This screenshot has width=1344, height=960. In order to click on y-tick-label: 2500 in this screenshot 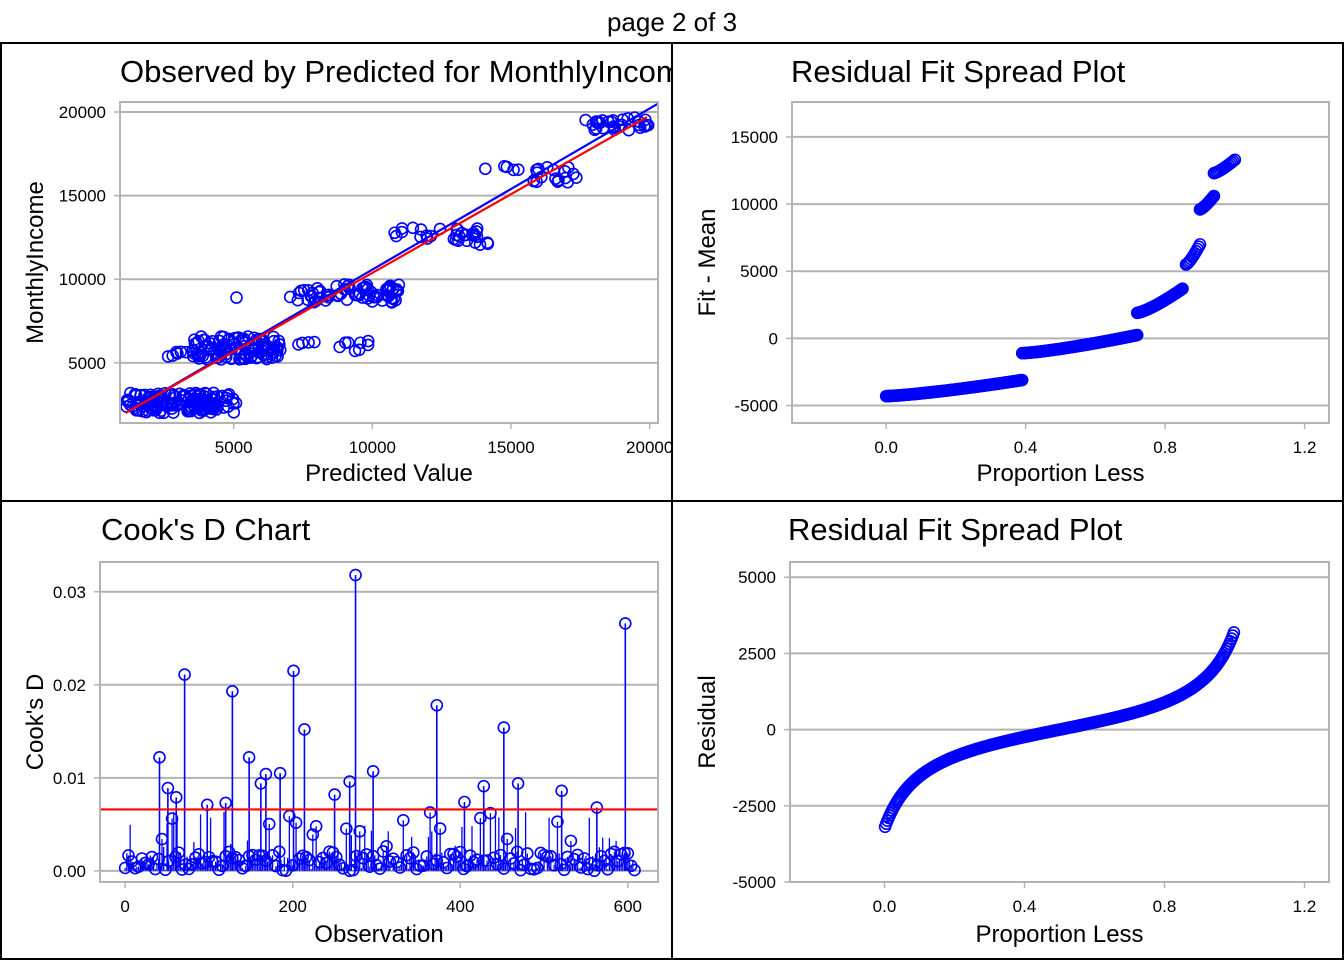, I will do `click(757, 653)`.